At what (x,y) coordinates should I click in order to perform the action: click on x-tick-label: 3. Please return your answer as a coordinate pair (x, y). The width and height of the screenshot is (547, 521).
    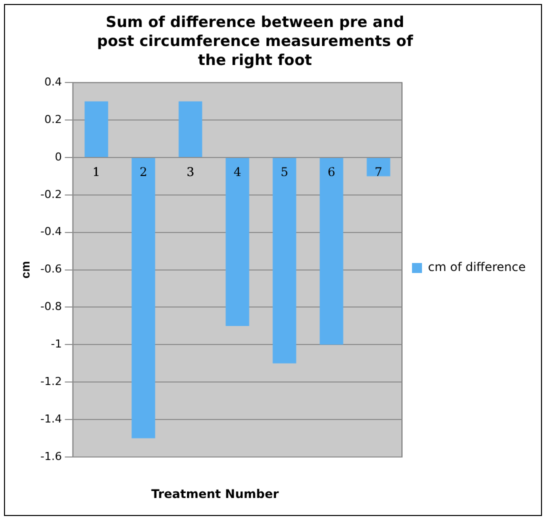
    Looking at the image, I should click on (190, 171).